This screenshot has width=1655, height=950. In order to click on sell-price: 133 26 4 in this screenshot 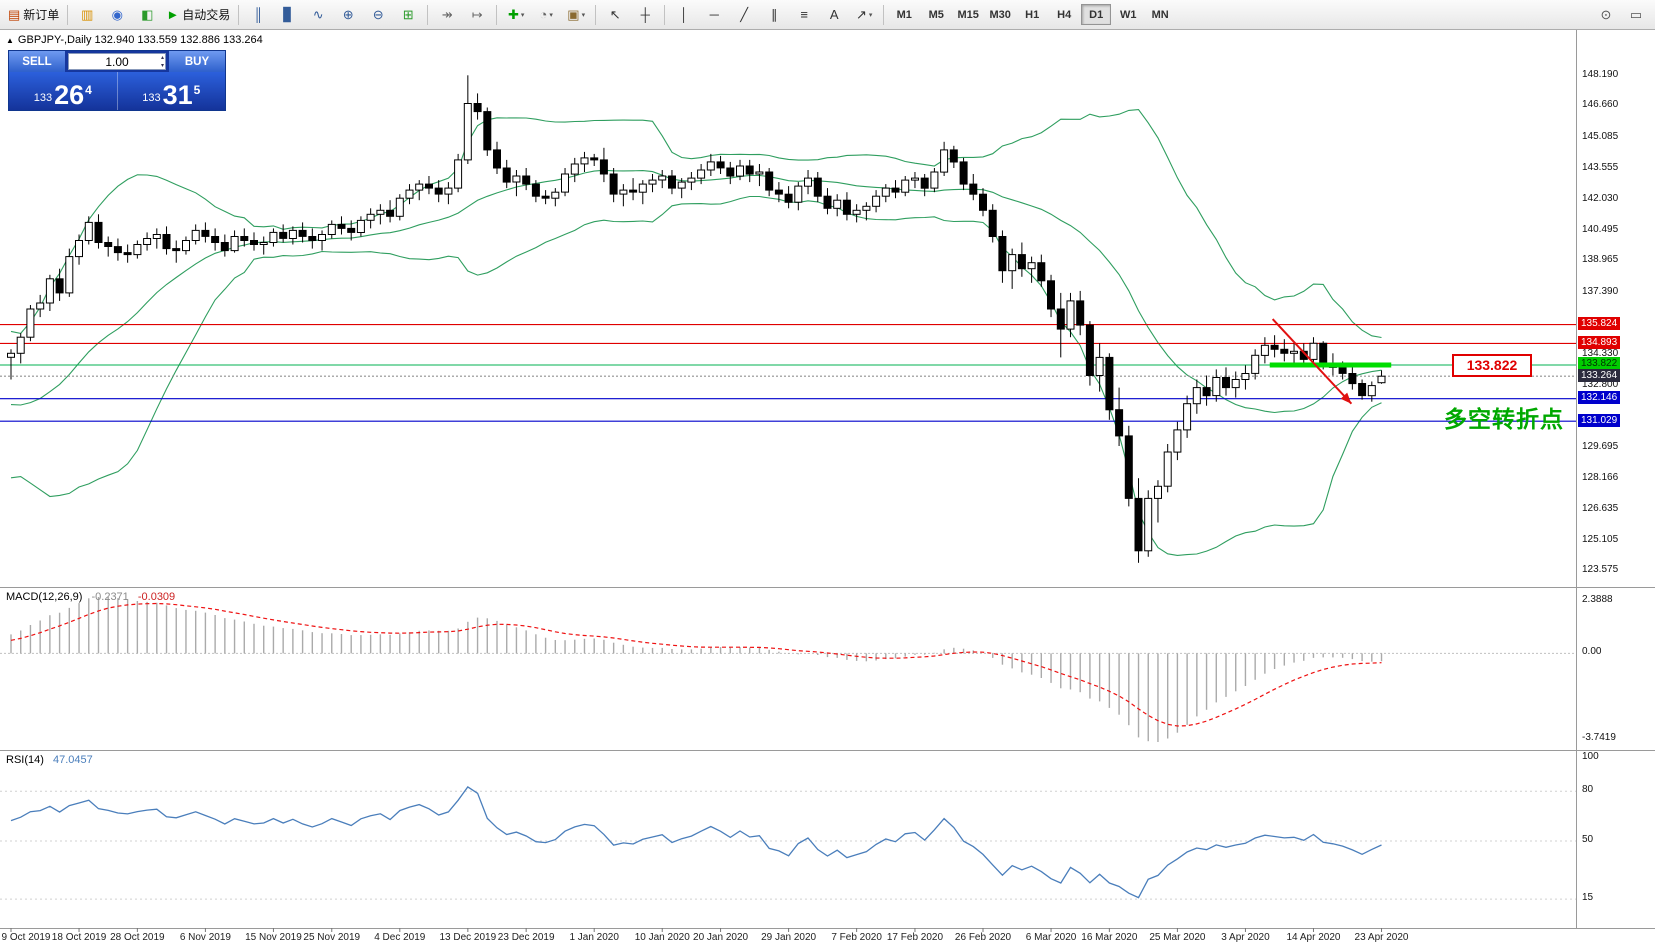, I will do `click(63, 91)`.